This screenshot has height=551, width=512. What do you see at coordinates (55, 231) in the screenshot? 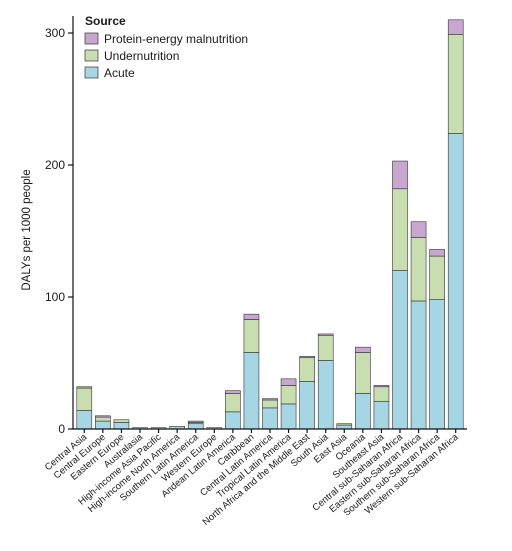
I see `y-tick-labels: 0 100 200 300` at bounding box center [55, 231].